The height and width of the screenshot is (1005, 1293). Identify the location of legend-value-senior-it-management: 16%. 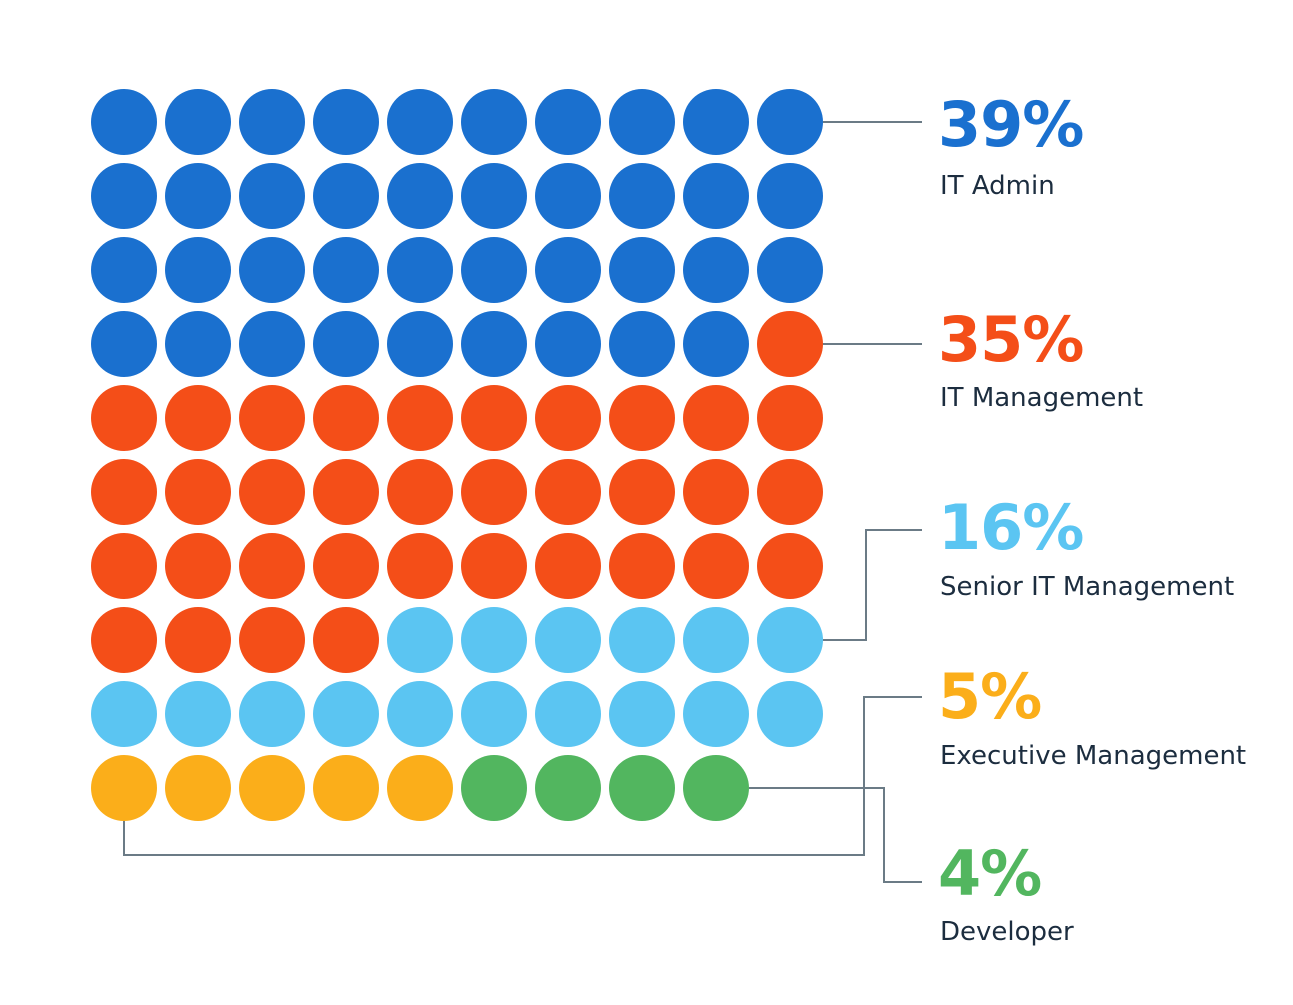
(1011, 527).